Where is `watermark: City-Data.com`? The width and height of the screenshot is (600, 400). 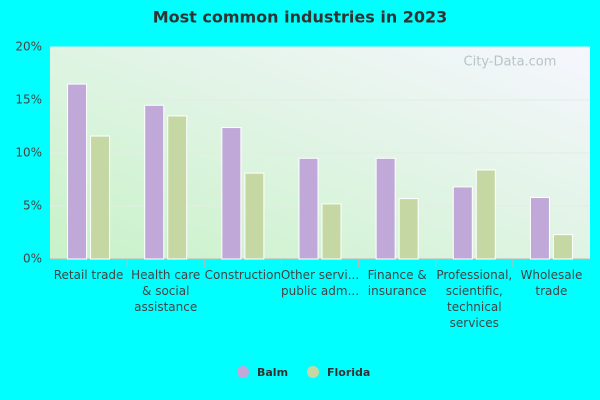
watermark: City-Data.com is located at coordinates (510, 62).